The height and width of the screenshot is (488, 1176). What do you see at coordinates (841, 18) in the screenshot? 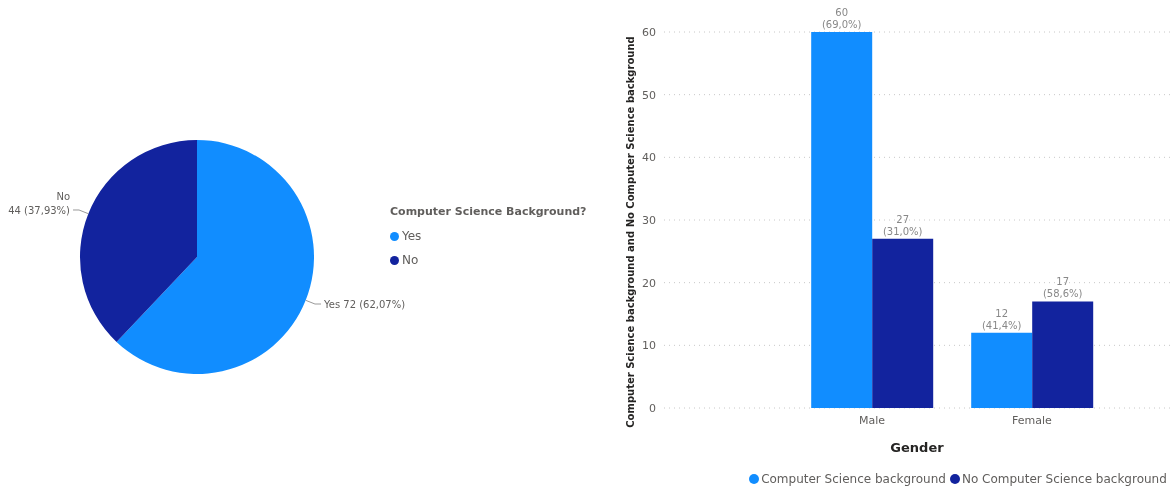
I see `data-label: 60 (69,0%)` at bounding box center [841, 18].